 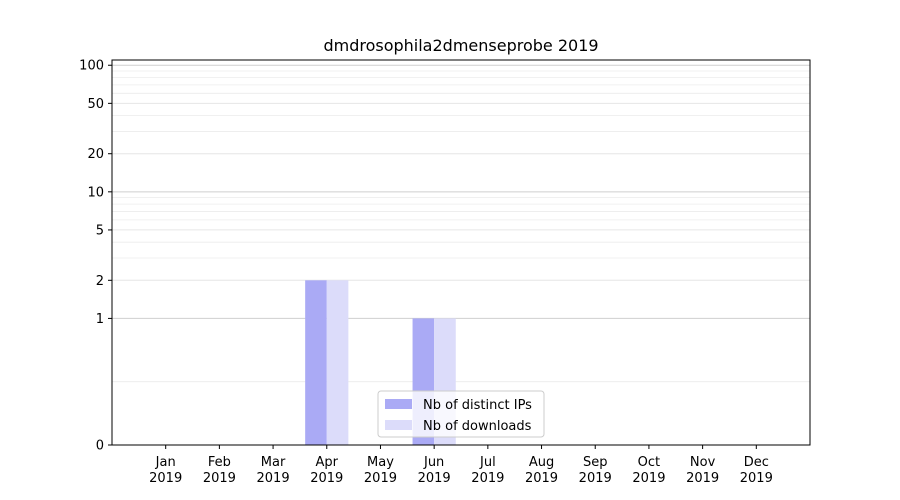 I want to click on legend-label: Nb of distinct IPs, so click(x=477, y=405).